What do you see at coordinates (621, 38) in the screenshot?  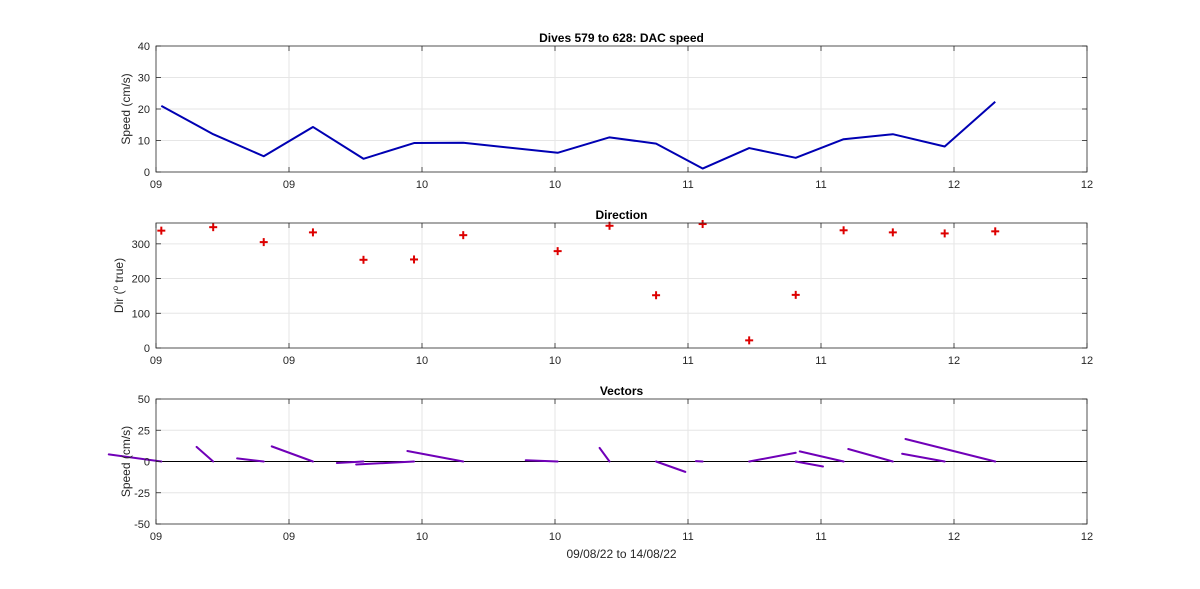 I see `chart-title: Dives 579 to 628: DAC speed` at bounding box center [621, 38].